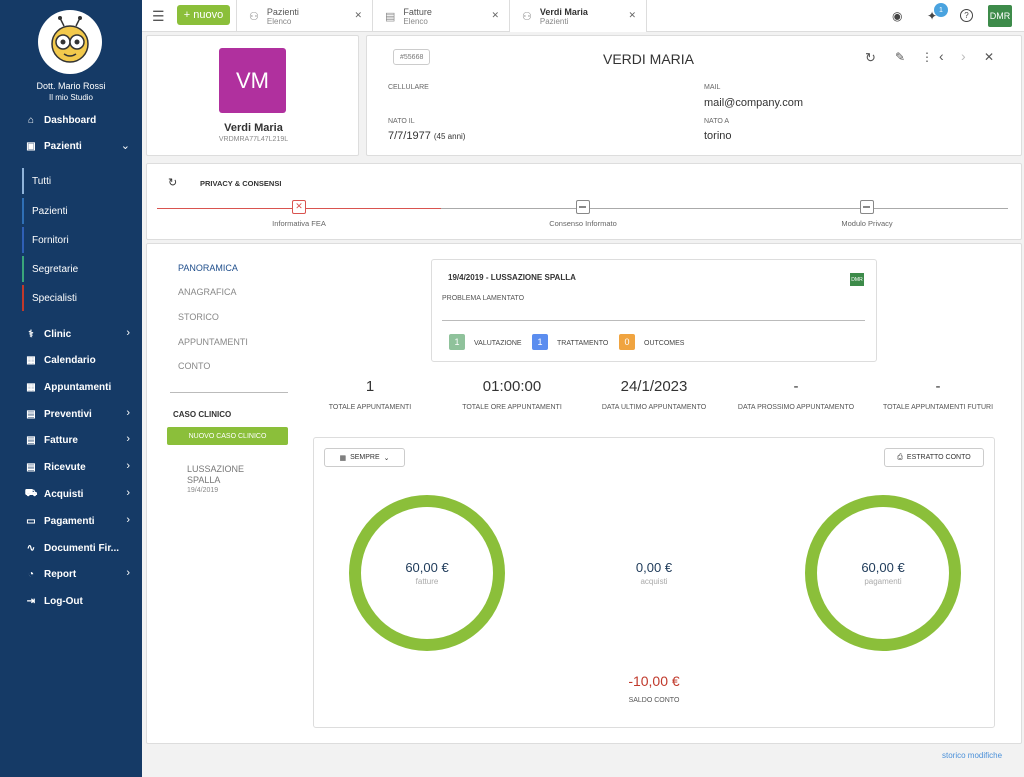 This screenshot has height=777, width=1024. Describe the element at coordinates (77, 211) in the screenshot. I see `sub-pazienti: Pazienti` at that location.